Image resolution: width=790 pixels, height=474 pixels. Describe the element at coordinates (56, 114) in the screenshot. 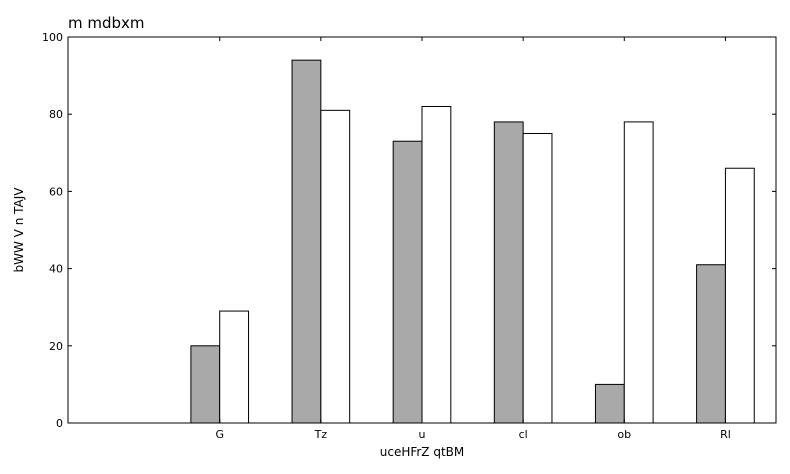

I see `y-tick-label: 80` at that location.